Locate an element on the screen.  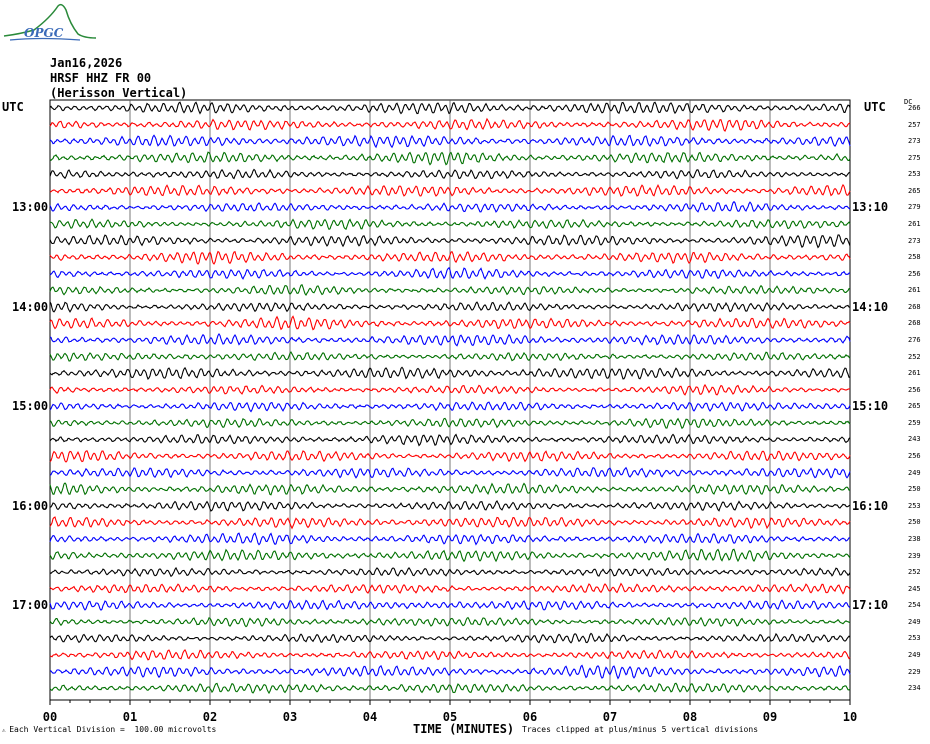
x-tick-label: 05 is located at coordinates (450, 717).